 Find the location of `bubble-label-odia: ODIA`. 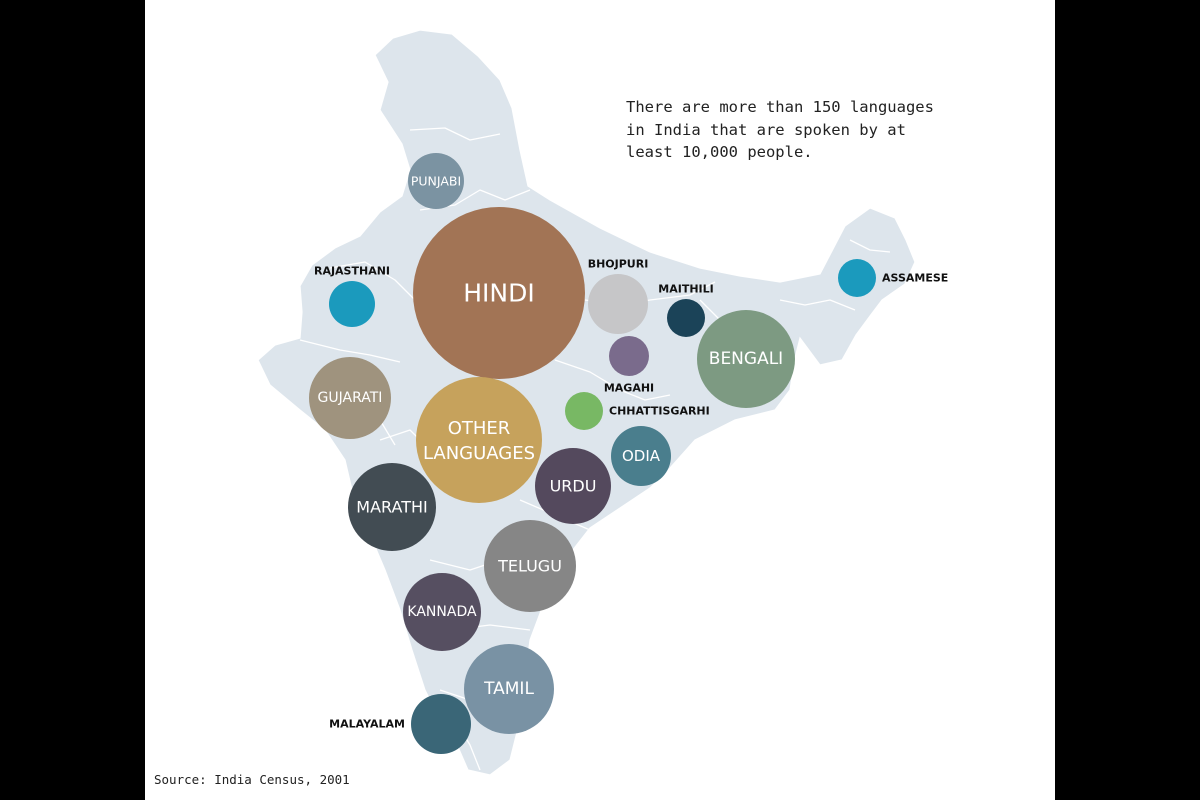

bubble-label-odia: ODIA is located at coordinates (641, 456).